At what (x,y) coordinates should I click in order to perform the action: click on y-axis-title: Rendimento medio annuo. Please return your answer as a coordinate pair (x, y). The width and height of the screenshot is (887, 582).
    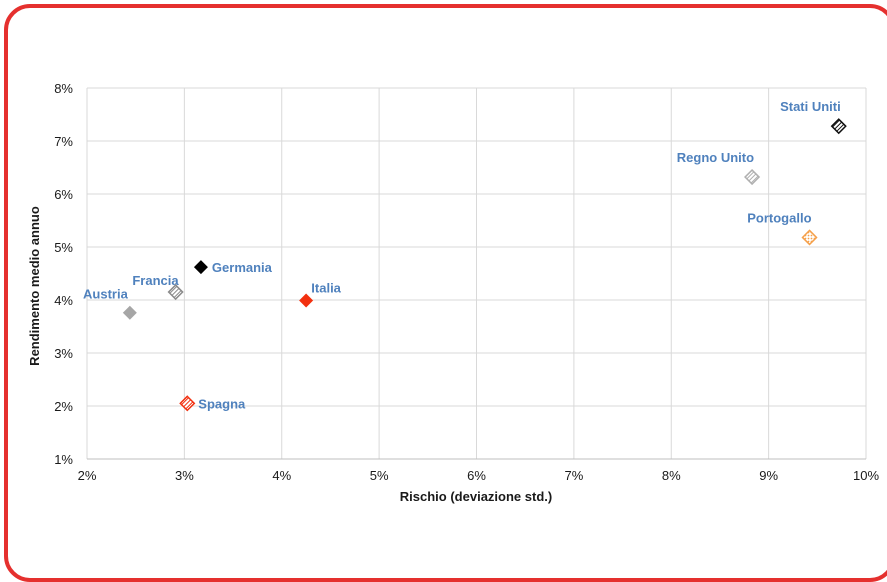
    Looking at the image, I should click on (34, 286).